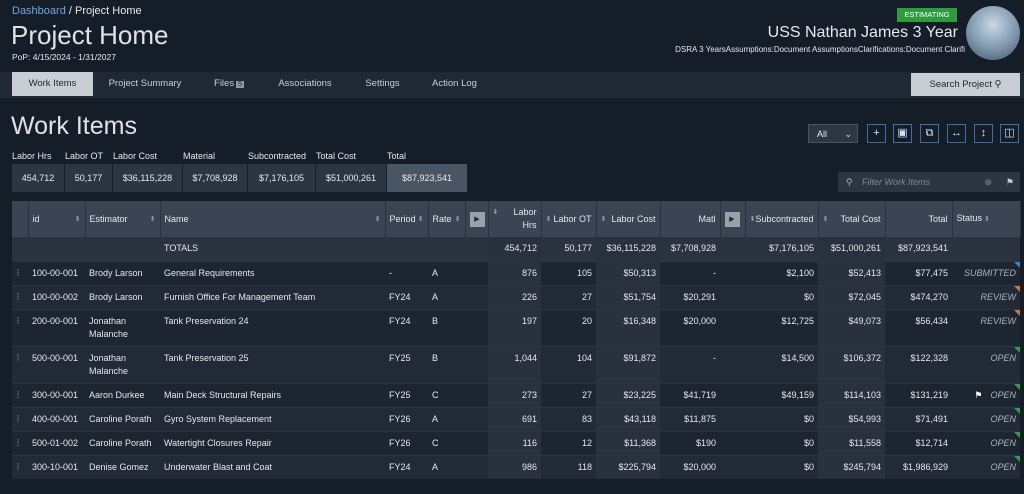 The height and width of the screenshot is (494, 1024). I want to click on expand-height-button: ↕, so click(983, 133).